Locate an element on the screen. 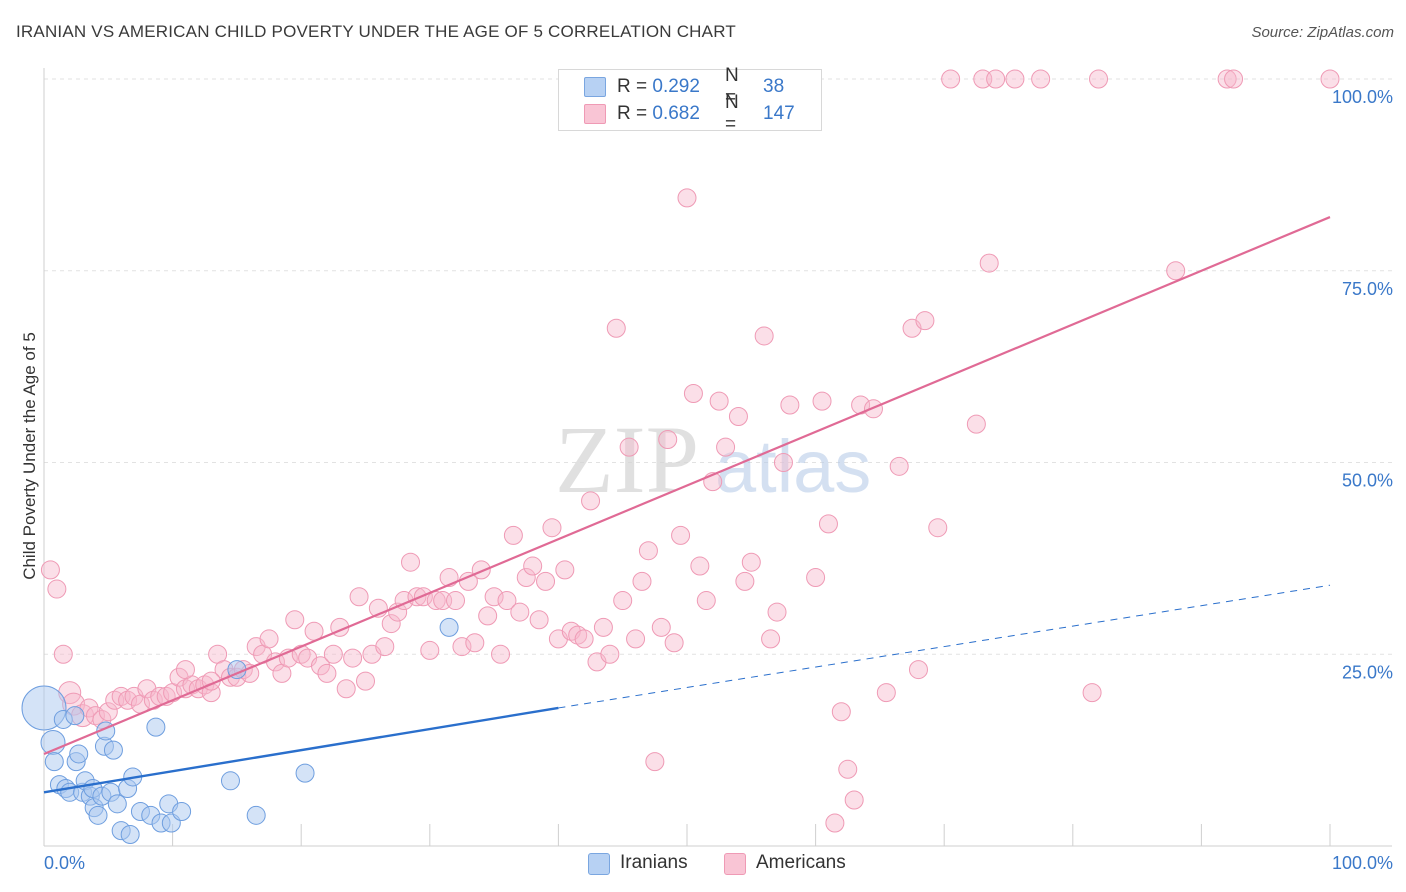 The width and height of the screenshot is (1406, 892). iranians-swatch is located at coordinates (595, 87).